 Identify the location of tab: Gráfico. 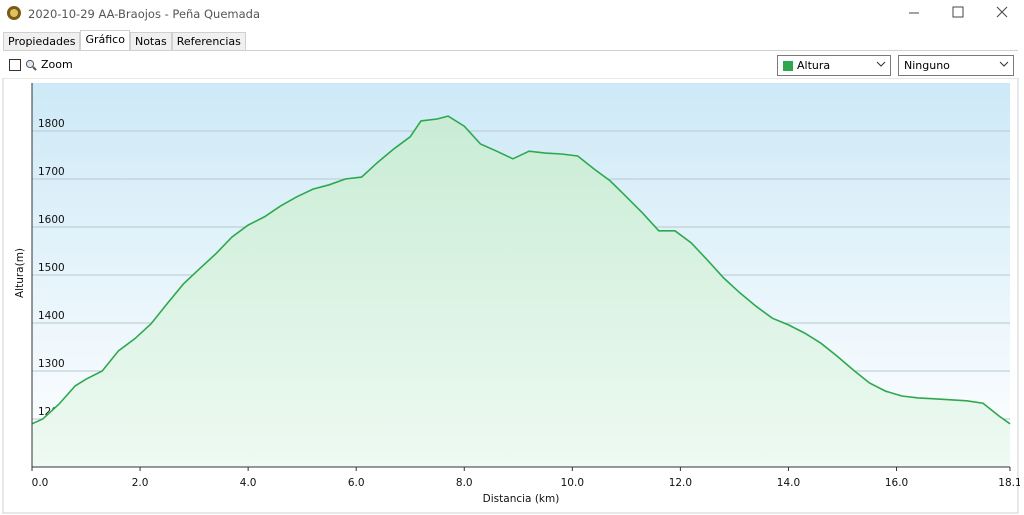
(105, 40).